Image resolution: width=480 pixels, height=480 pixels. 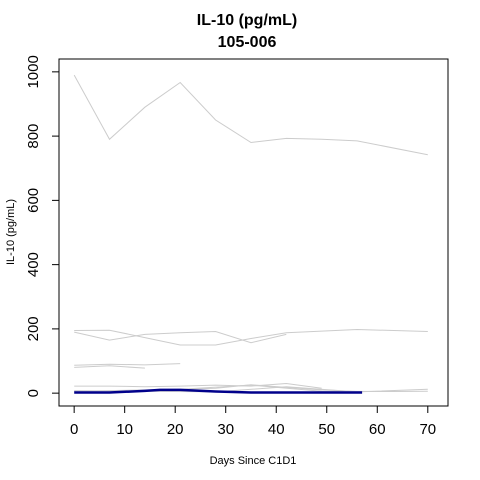 I want to click on x-axis-label: Days Since C1D1, so click(x=253, y=461).